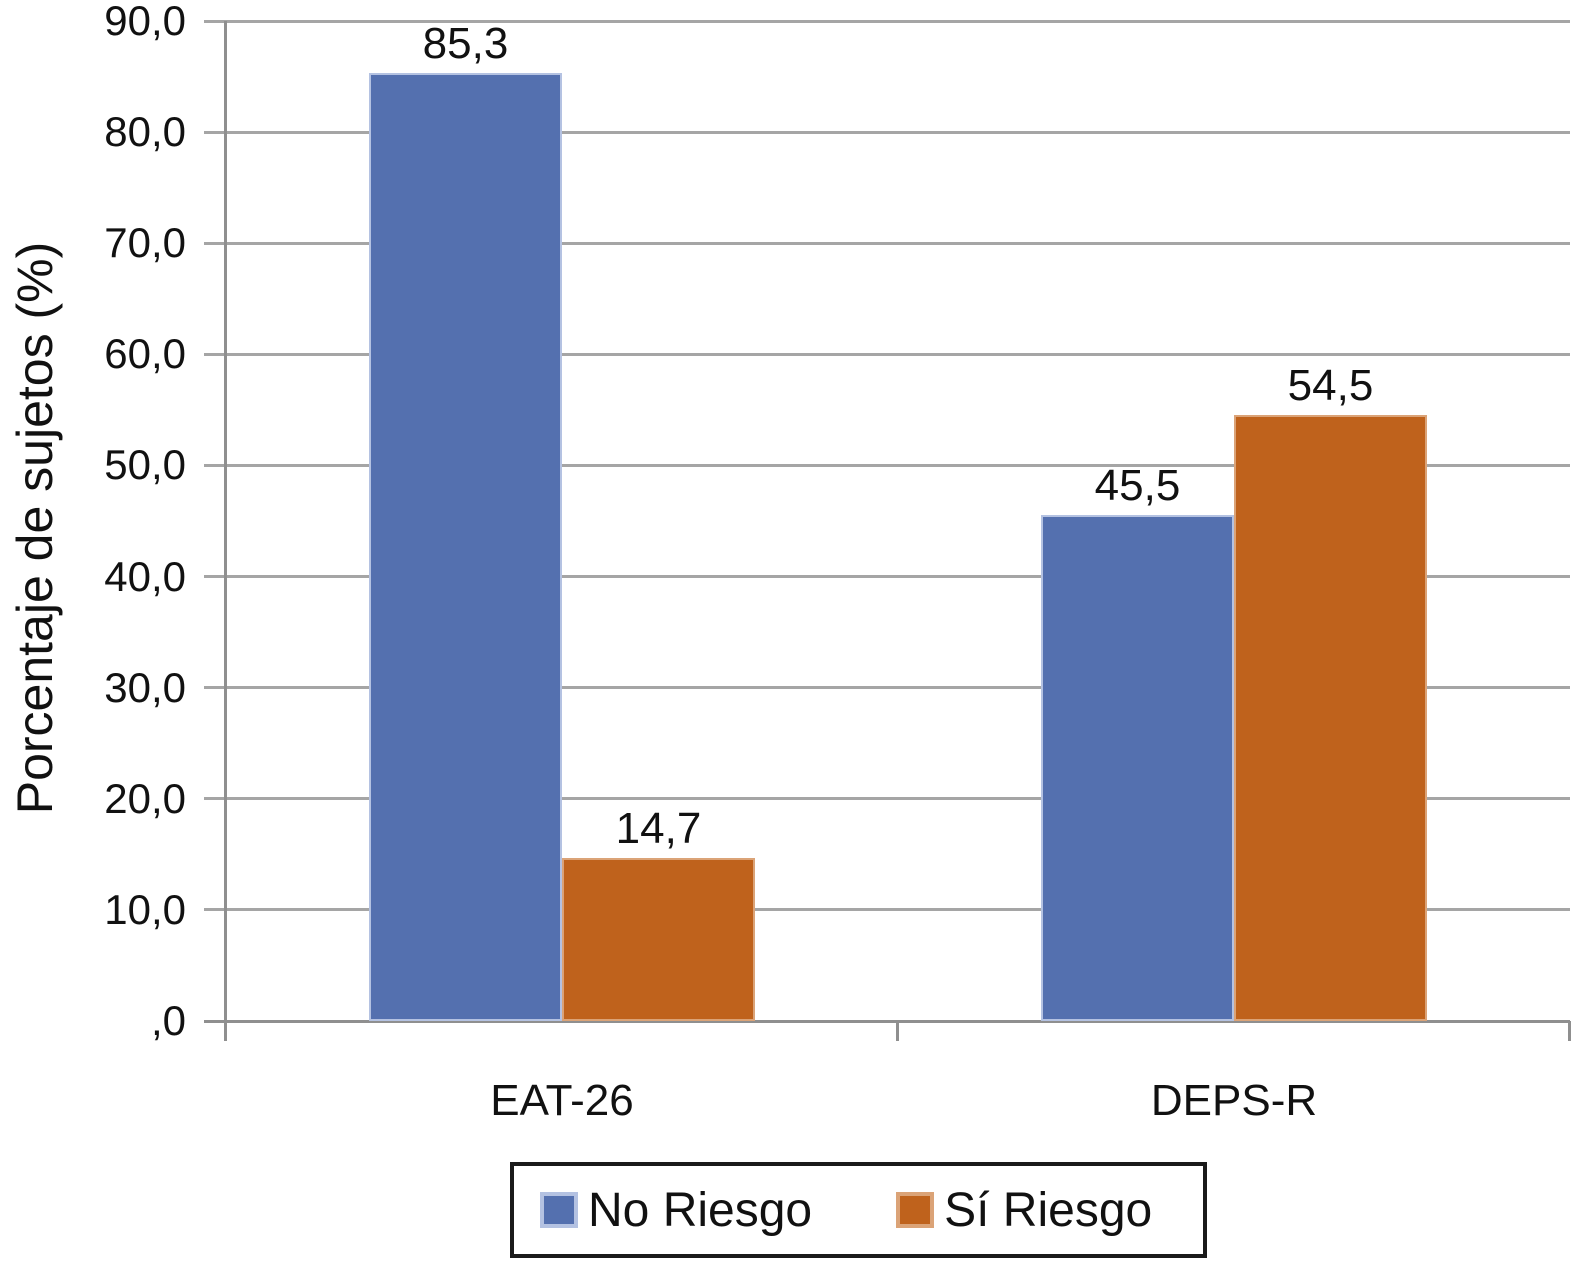  Describe the element at coordinates (559, 1210) in the screenshot. I see `legend-swatch-no-riesgo` at that location.